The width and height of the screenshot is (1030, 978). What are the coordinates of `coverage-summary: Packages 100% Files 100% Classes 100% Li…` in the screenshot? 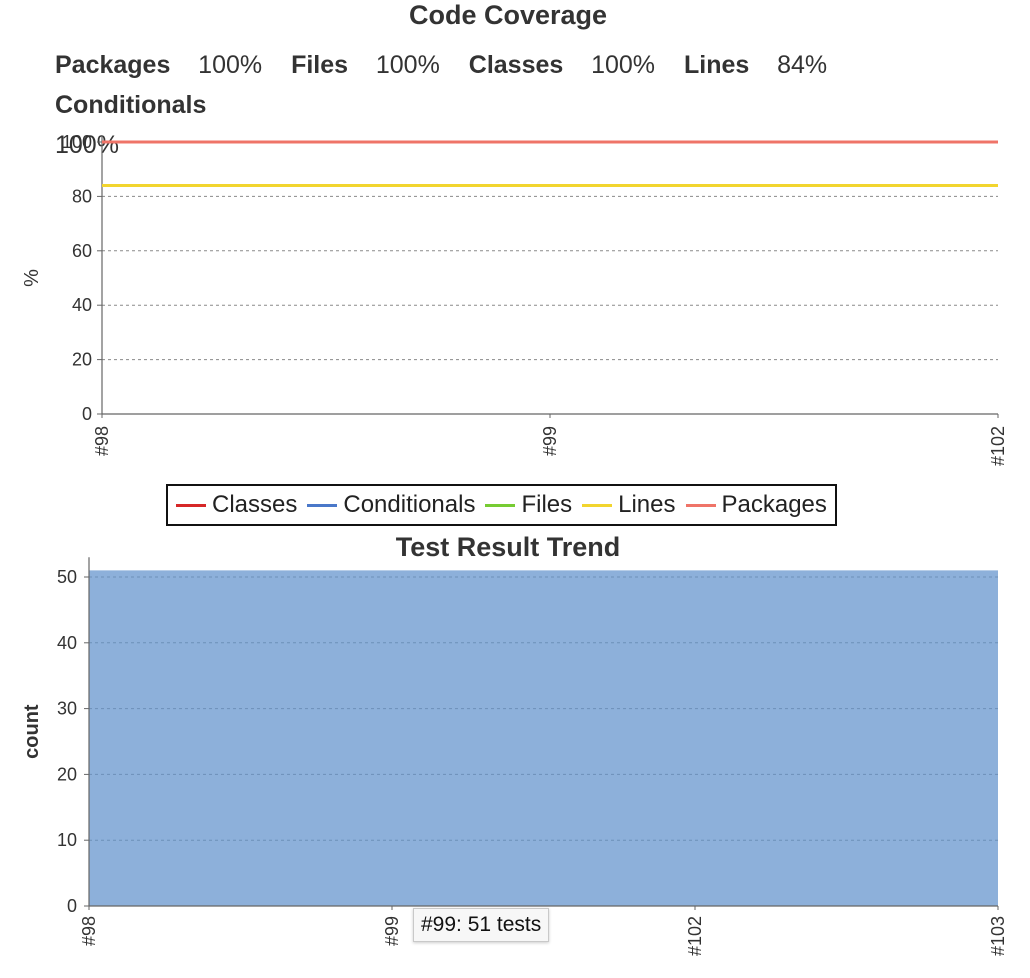 It's located at (505, 105).